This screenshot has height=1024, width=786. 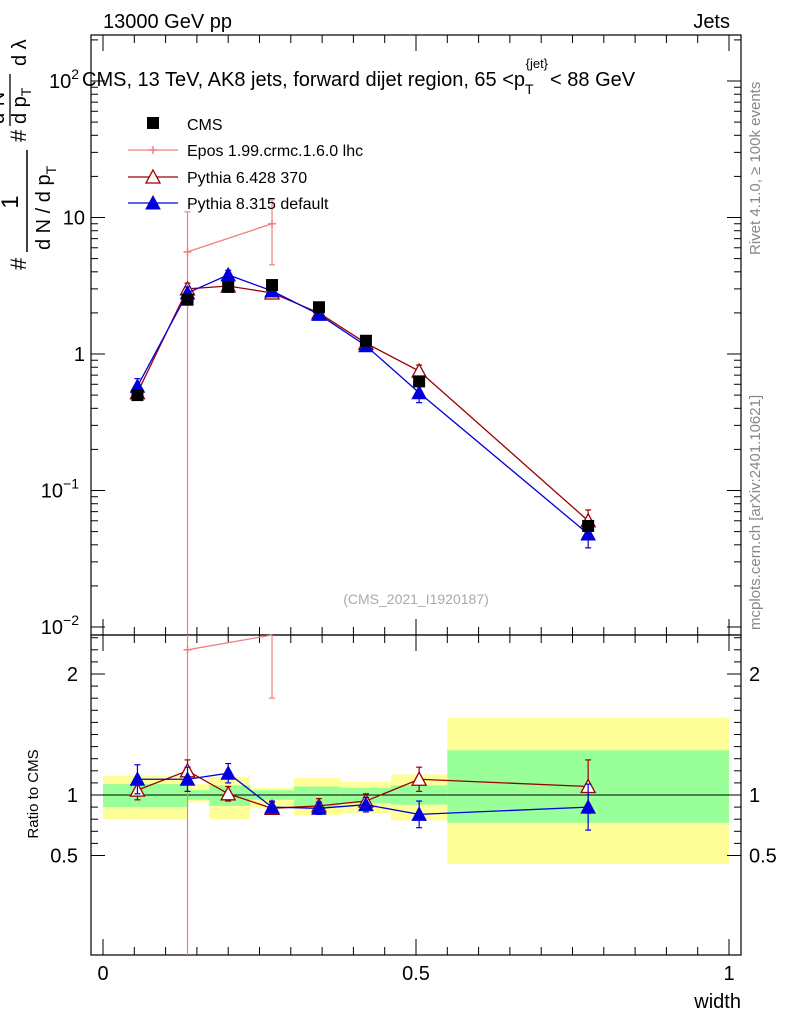 What do you see at coordinates (33, 793) in the screenshot?
I see `ratio-ylabel: Ratio to CMS` at bounding box center [33, 793].